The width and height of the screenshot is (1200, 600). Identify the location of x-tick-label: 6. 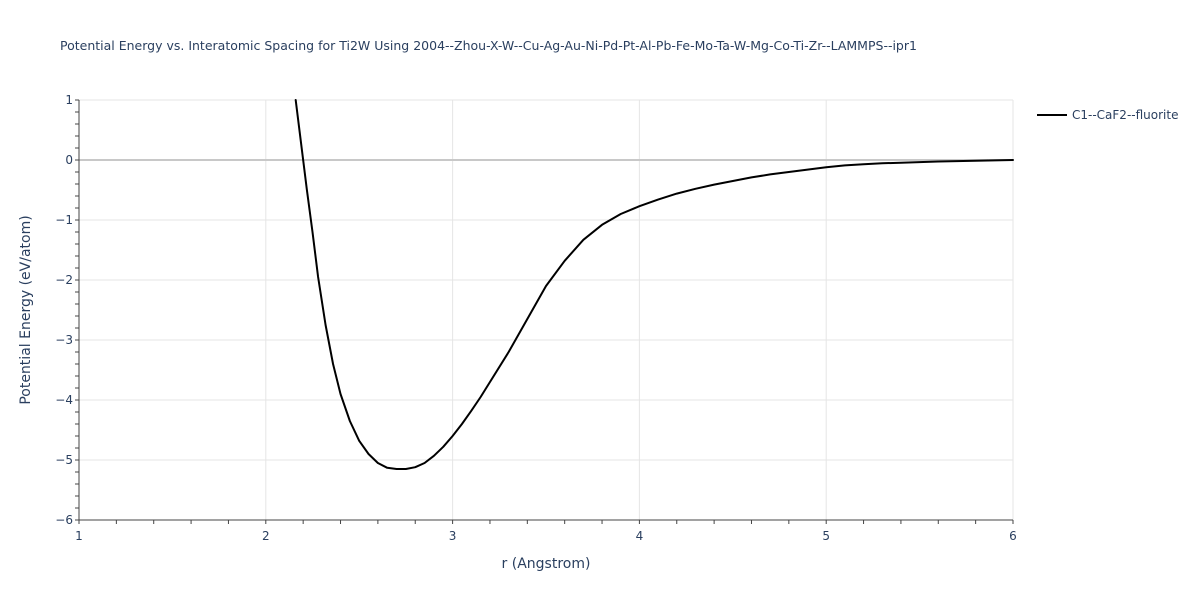
(1013, 536).